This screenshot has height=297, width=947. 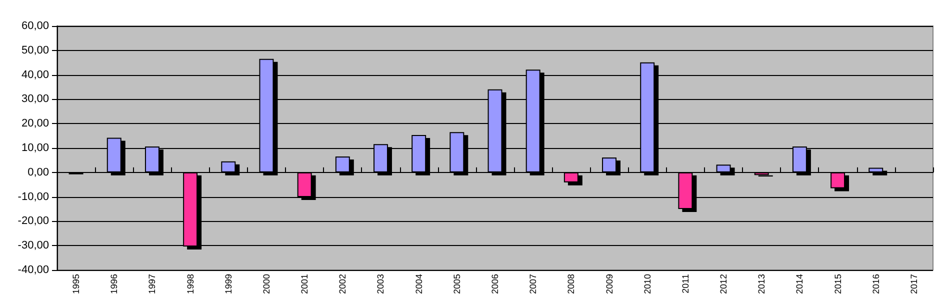 What do you see at coordinates (35, 124) in the screenshot?
I see `y-tick-label: 20,00` at bounding box center [35, 124].